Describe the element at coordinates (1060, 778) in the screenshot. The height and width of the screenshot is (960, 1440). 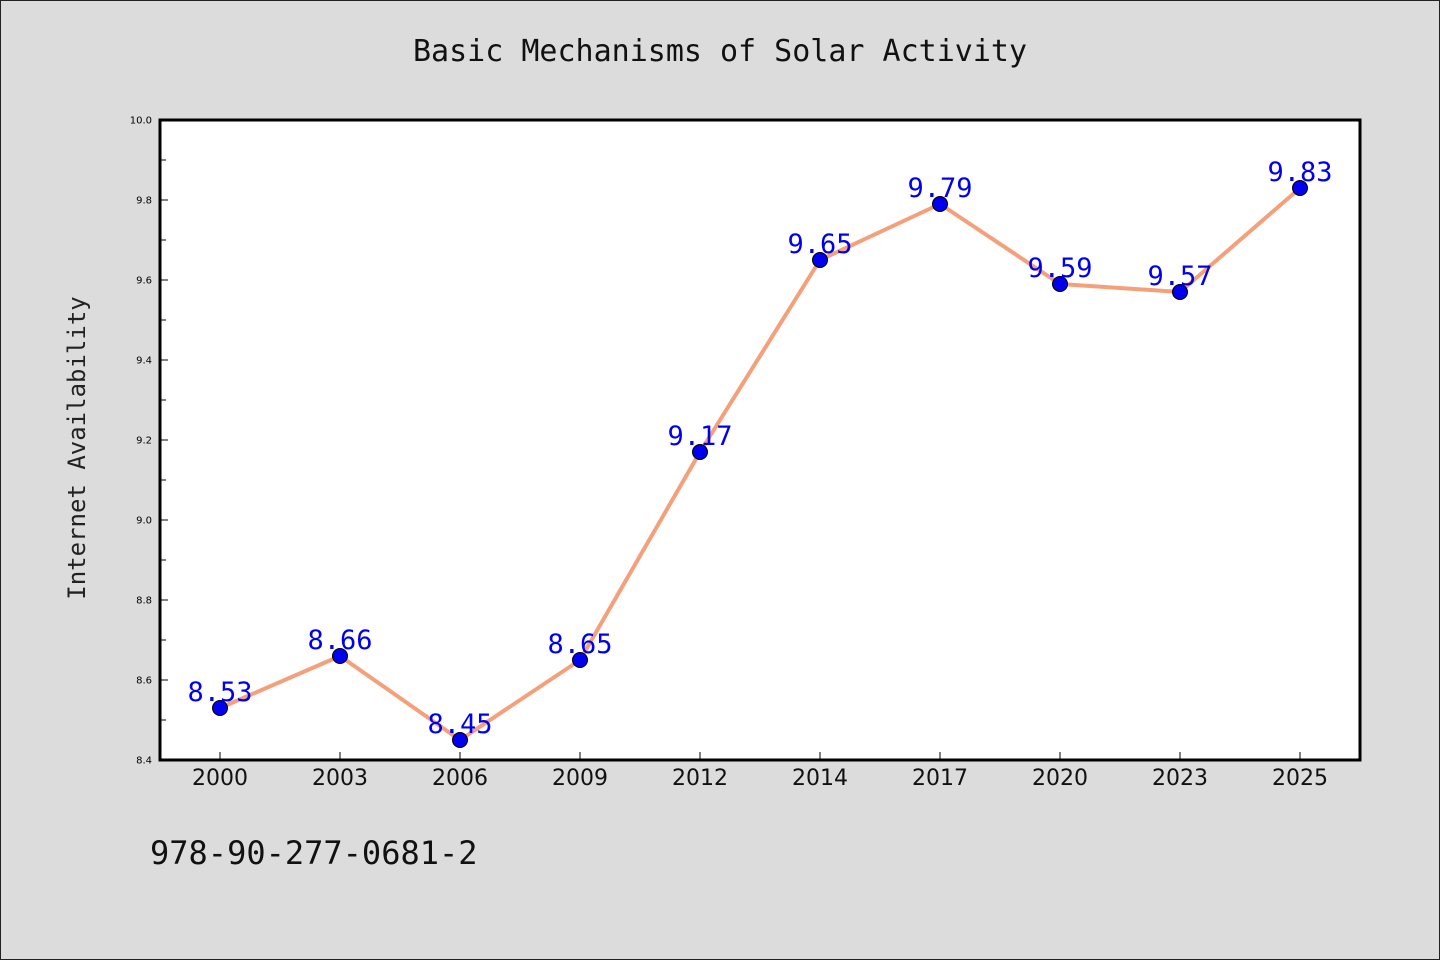
I see `x-tick-label: 2020` at that location.